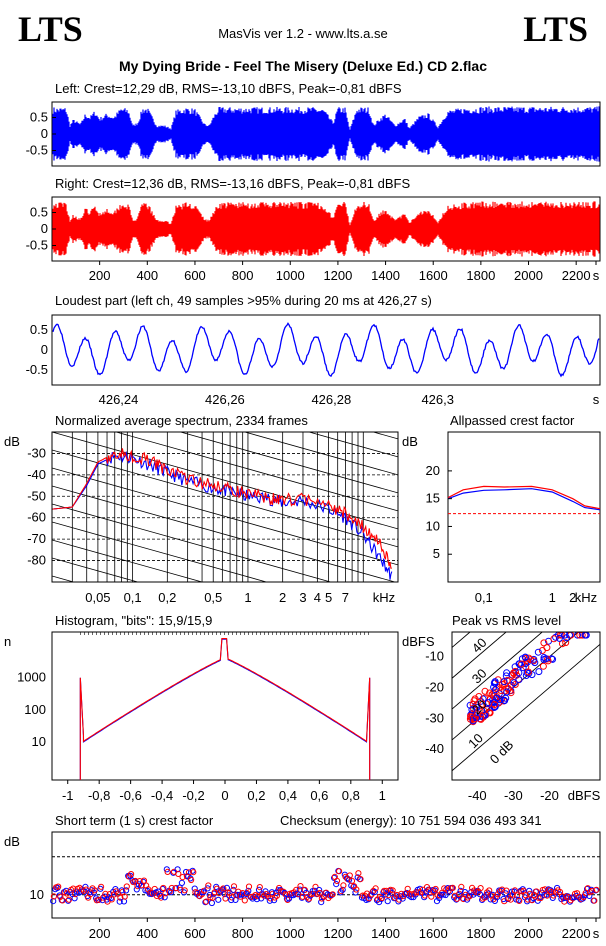 The width and height of the screenshot is (606, 946). Describe the element at coordinates (134, 820) in the screenshot. I see `short-term-crest-title: Short term (1 s) crest factor` at that location.